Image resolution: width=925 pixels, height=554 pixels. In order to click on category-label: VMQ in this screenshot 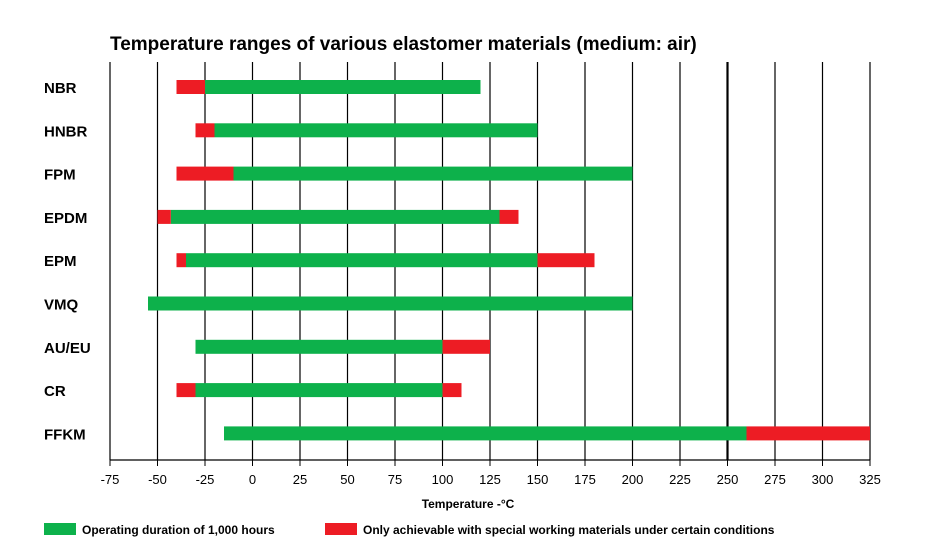, I will do `click(61, 305)`.